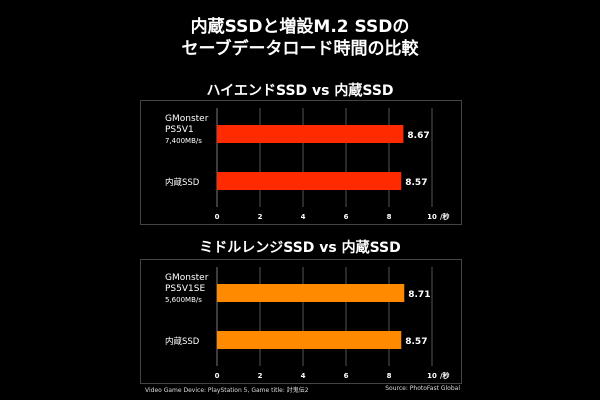 The image size is (600, 400). Describe the element at coordinates (300, 38) in the screenshot. I see `chart-title: 内蔵SSDと増設M.2 SSDの セーブデータロード時間の比較` at that location.